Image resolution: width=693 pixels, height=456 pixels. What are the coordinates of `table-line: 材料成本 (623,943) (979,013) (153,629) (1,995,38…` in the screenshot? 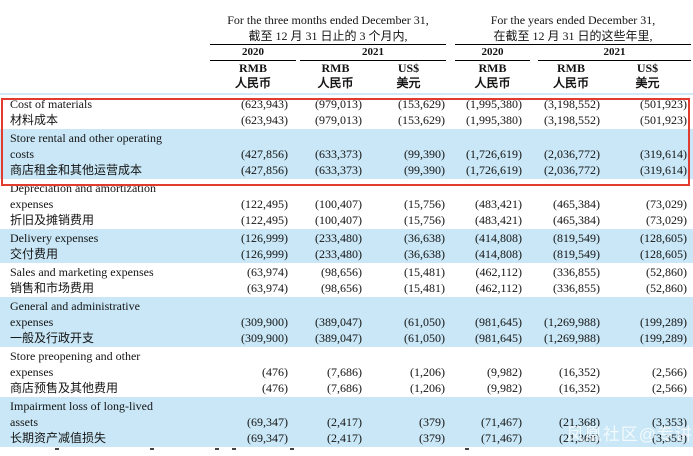 It's located at (346, 120).